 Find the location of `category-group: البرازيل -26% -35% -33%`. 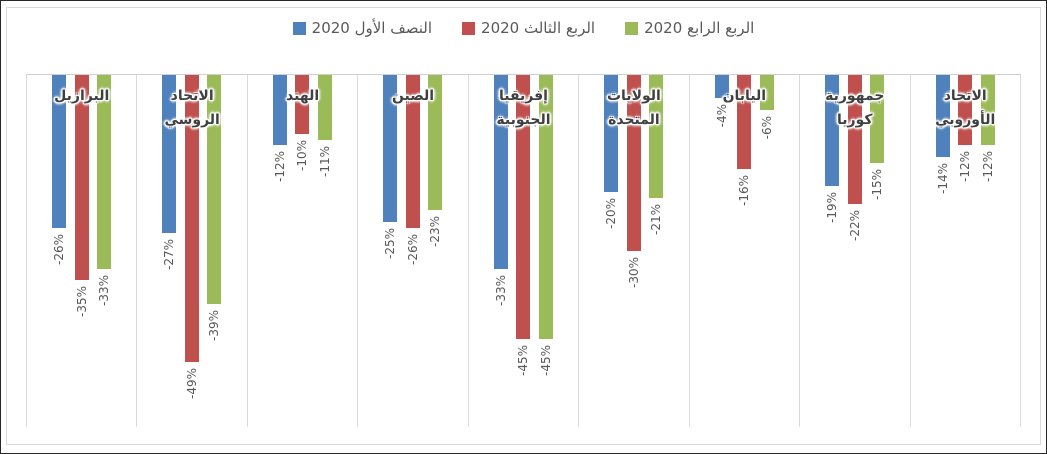

category-group: البرازيل -26% -35% -33% is located at coordinates (82, 251).